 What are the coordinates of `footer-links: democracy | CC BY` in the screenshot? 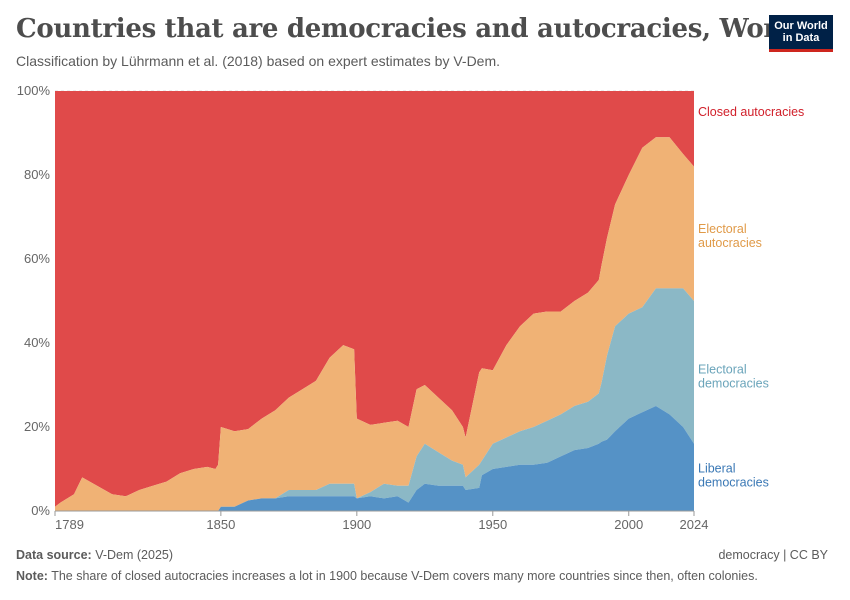 It's located at (773, 555).